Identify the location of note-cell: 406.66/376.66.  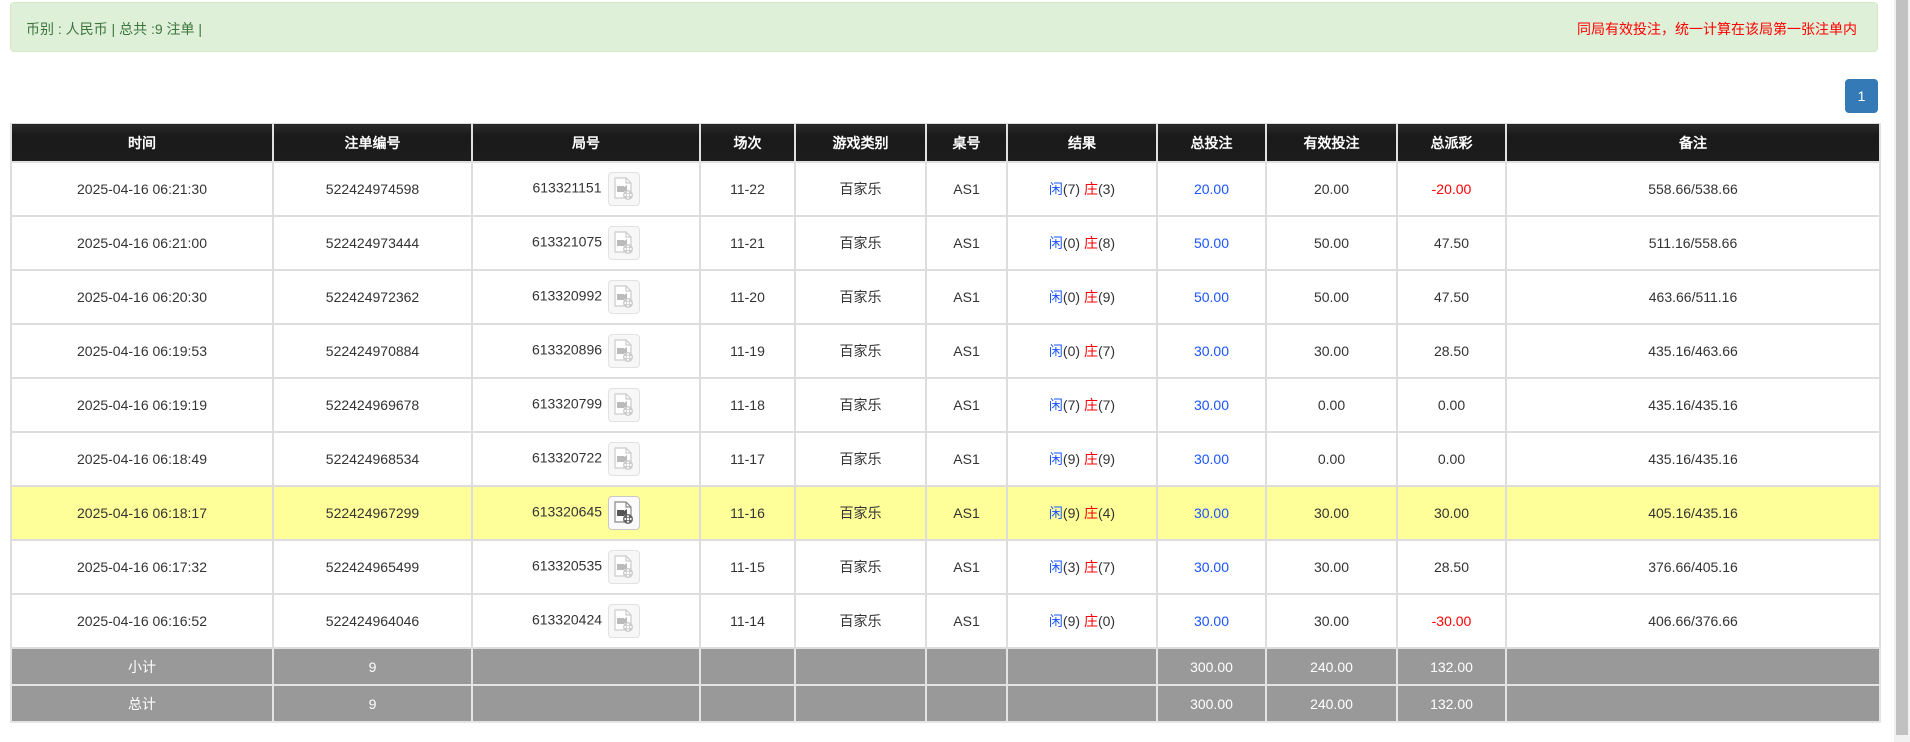
(1693, 621).